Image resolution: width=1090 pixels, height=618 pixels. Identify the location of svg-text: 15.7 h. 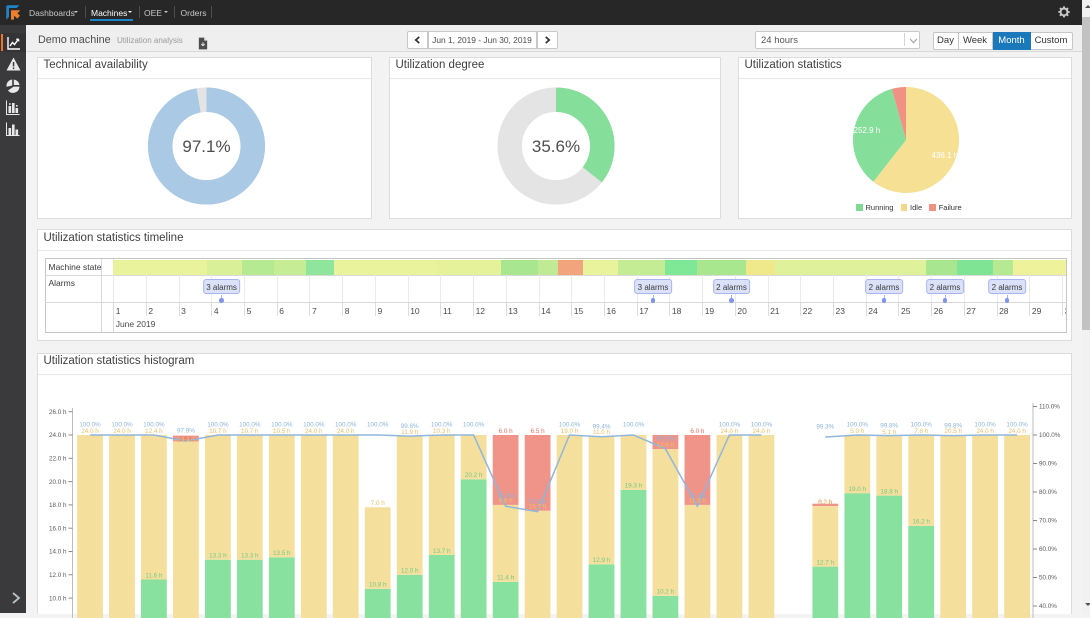
(538, 506).